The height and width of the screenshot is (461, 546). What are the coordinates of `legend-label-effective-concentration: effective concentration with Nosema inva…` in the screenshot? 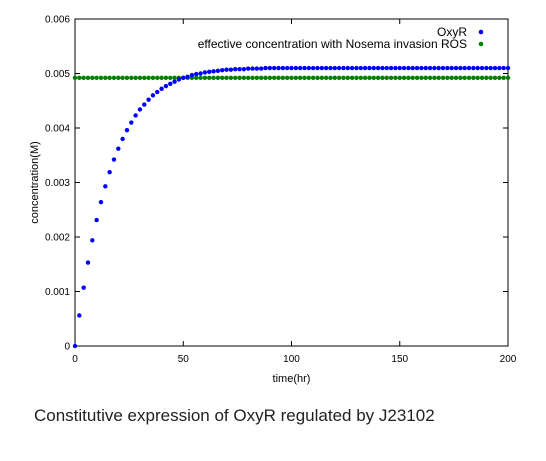 It's located at (332, 44).